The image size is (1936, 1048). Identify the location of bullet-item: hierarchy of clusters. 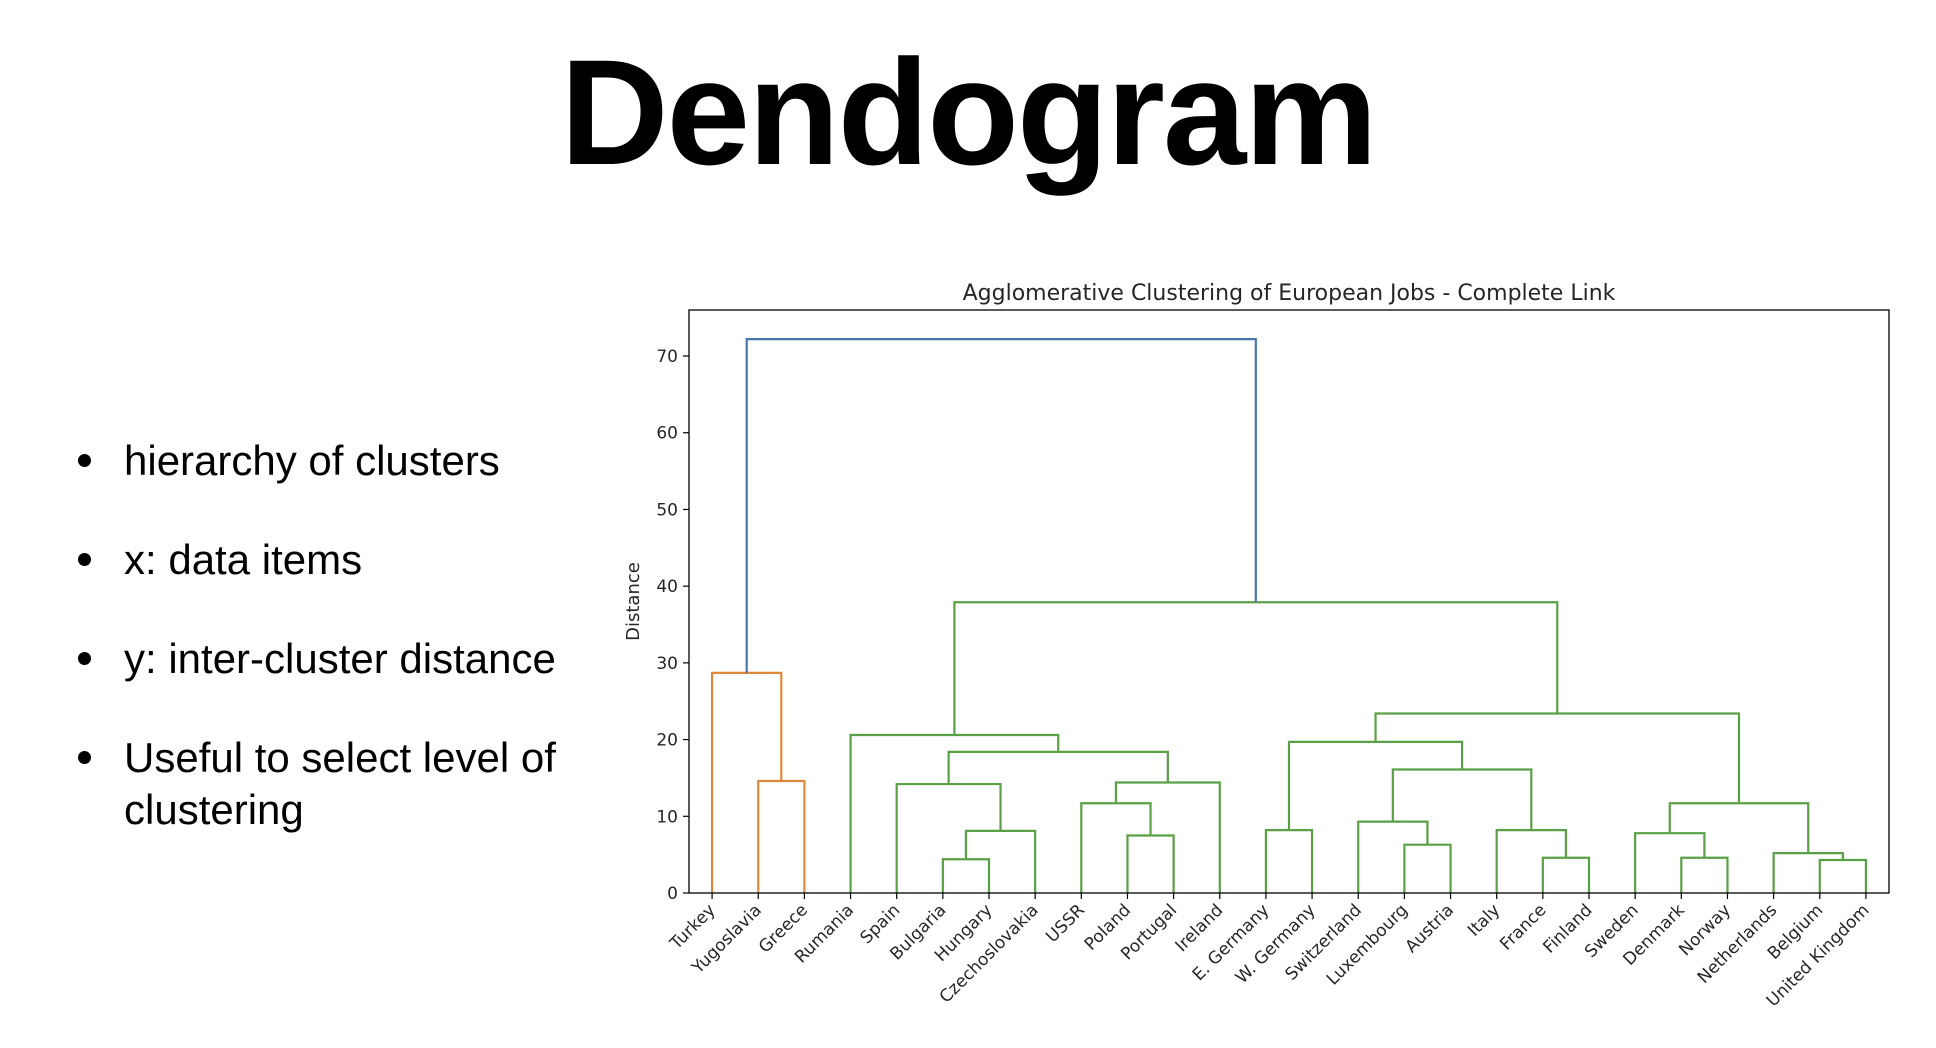
(328, 461).